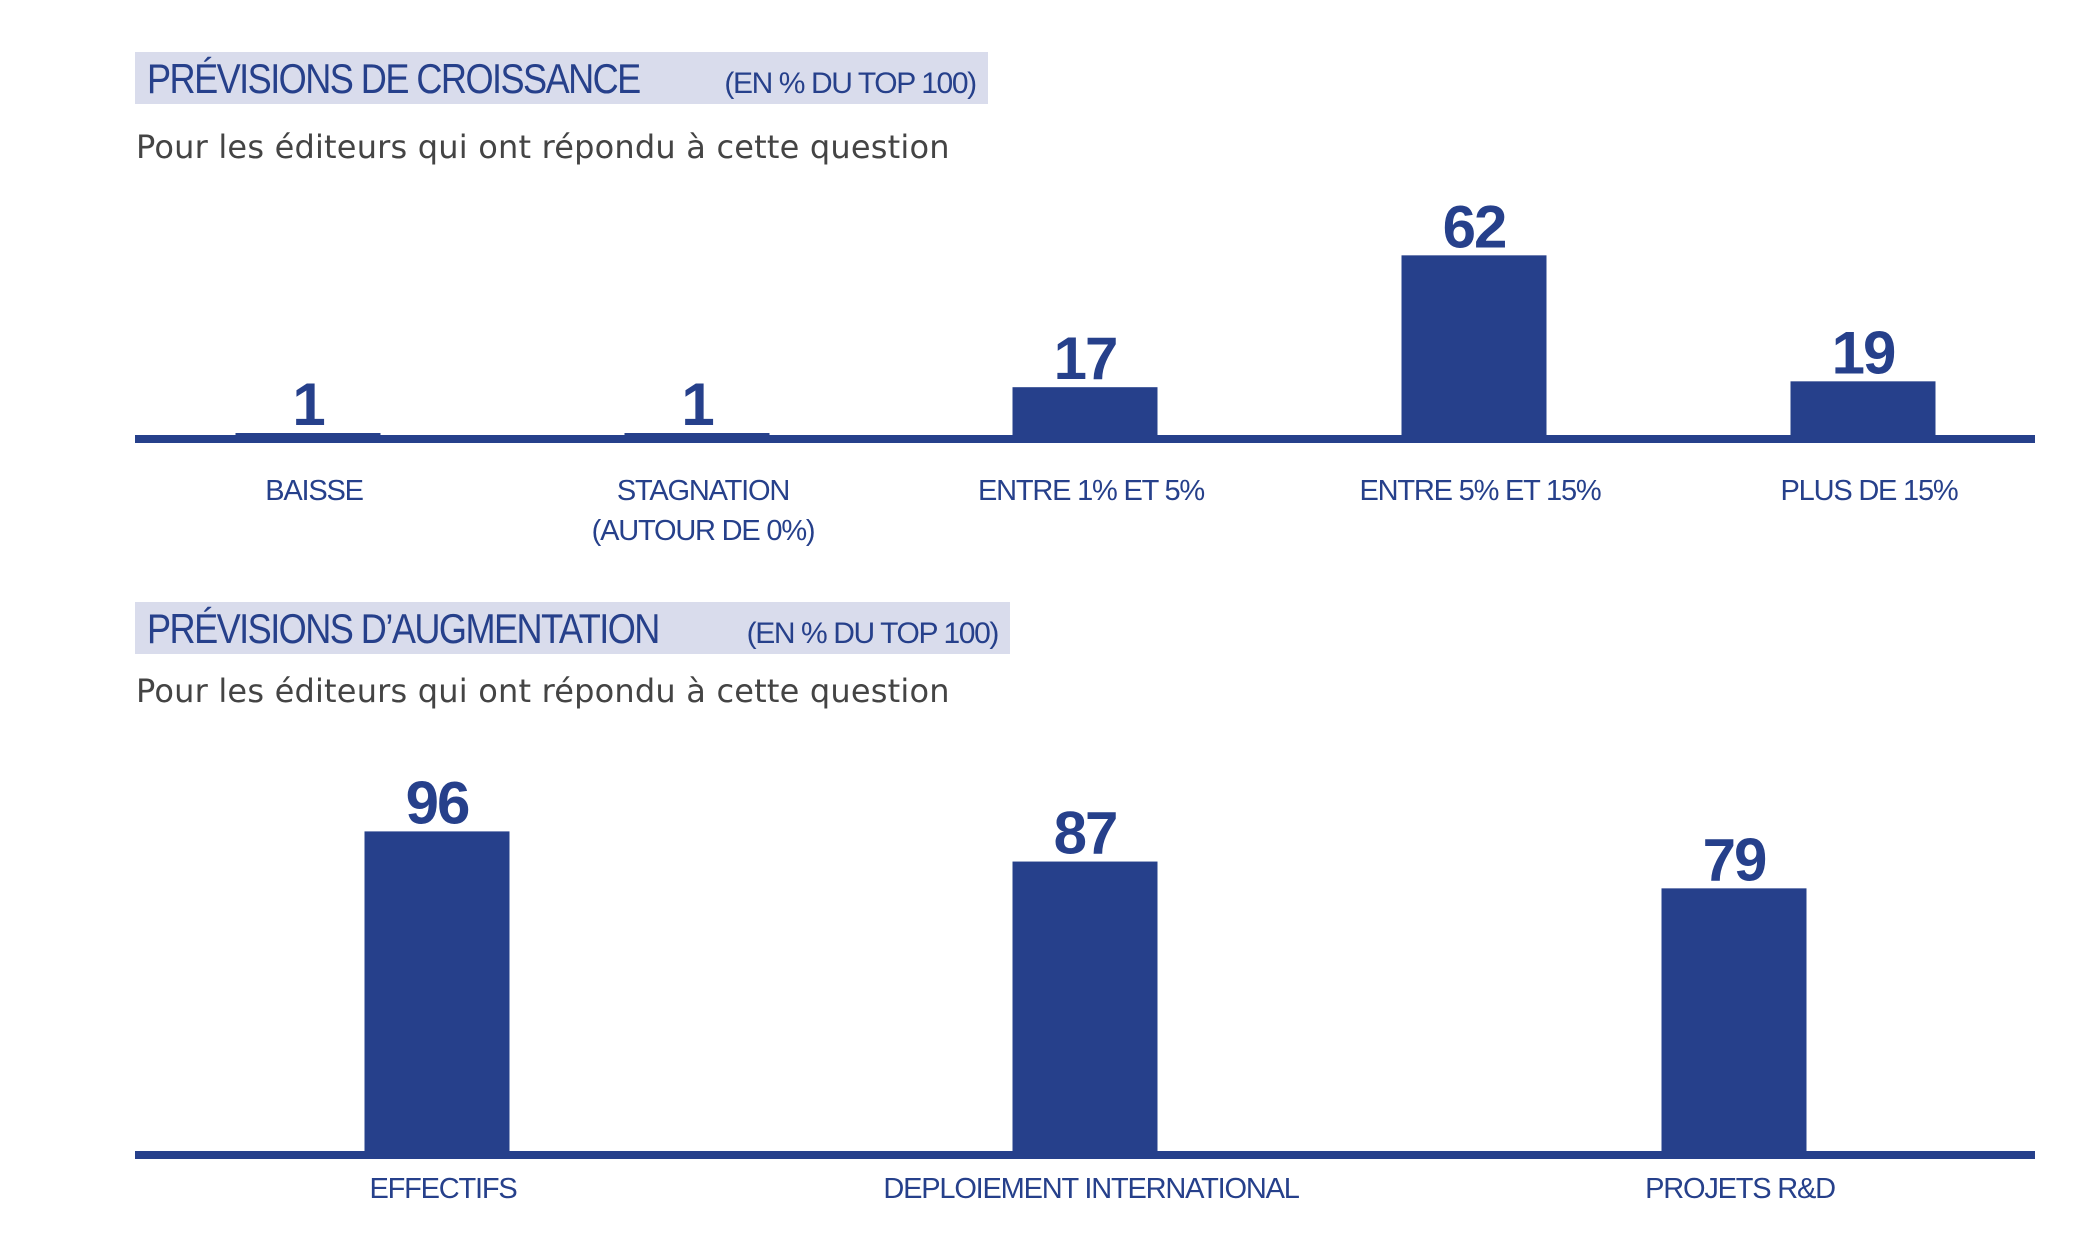 The image size is (2075, 1235). Describe the element at coordinates (314, 491) in the screenshot. I see `category-label-0: BAISSE` at that location.